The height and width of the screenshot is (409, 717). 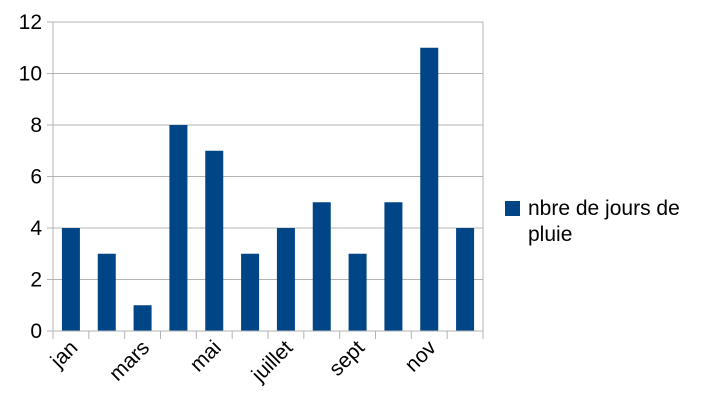 What do you see at coordinates (129, 360) in the screenshot?
I see `x-tick-label: mars` at bounding box center [129, 360].